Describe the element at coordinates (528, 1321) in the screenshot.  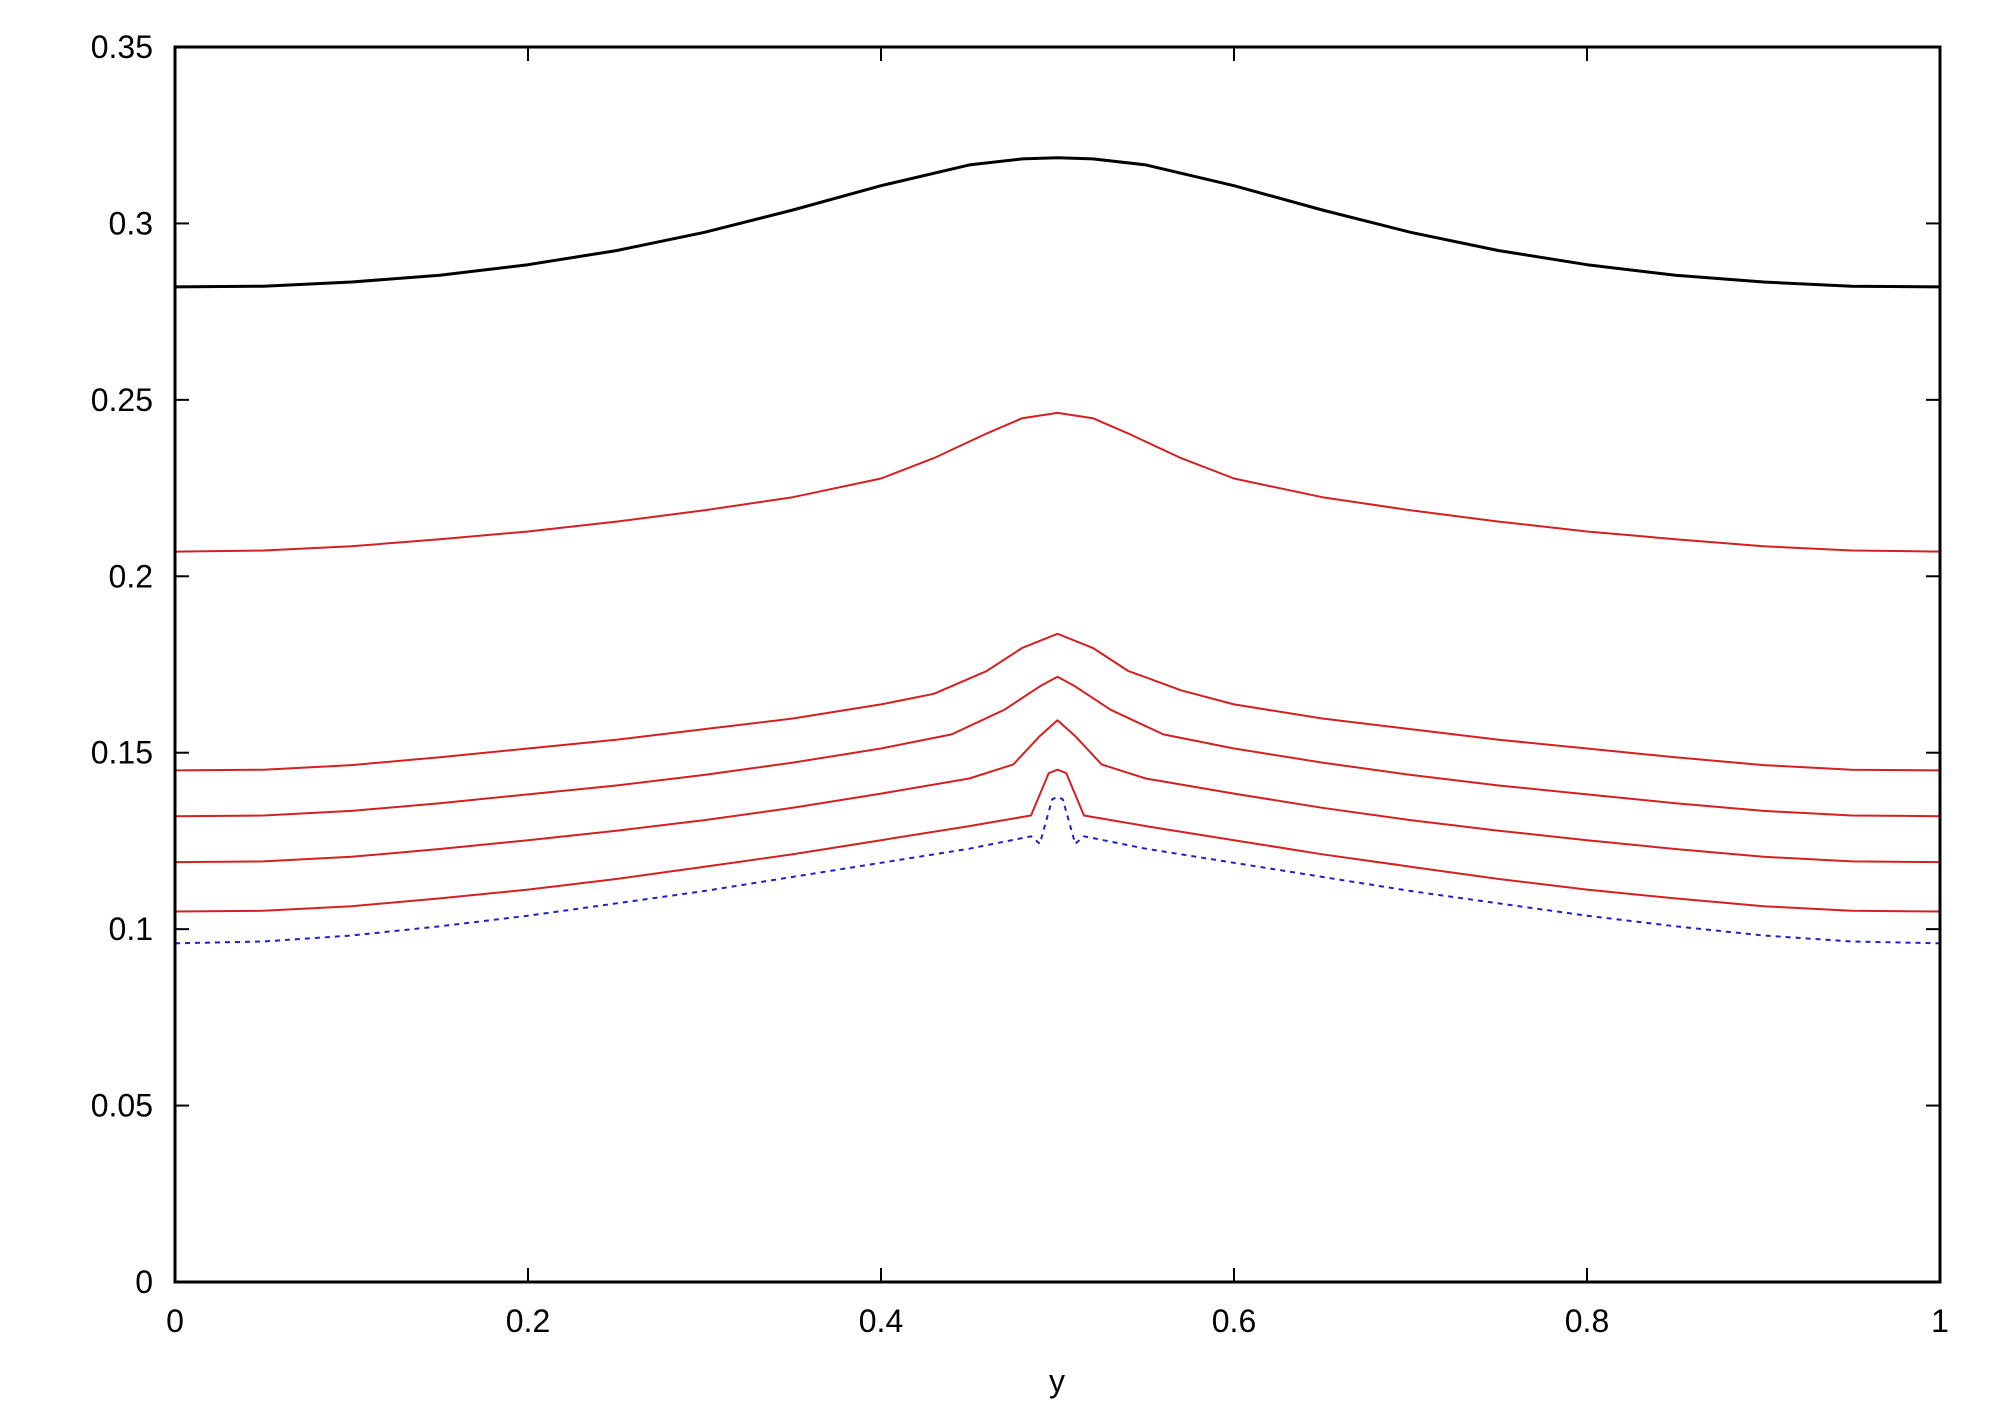
I see `x-tick-label: 0.2` at that location.